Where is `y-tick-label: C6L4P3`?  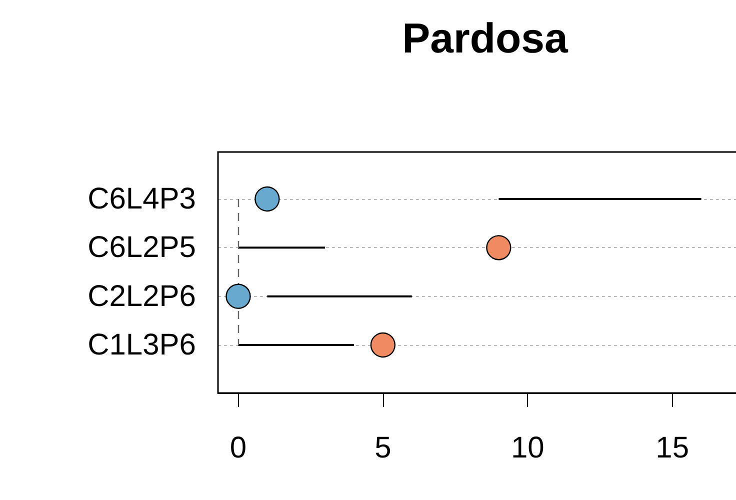
y-tick-label: C6L4P3 is located at coordinates (142, 199).